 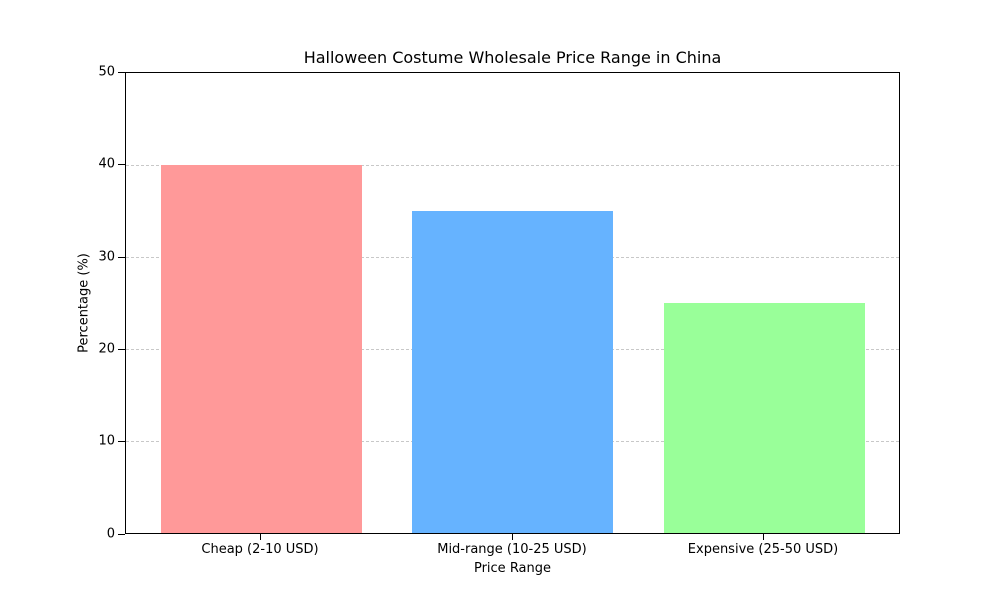 What do you see at coordinates (512, 372) in the screenshot?
I see `bar-mid-range` at bounding box center [512, 372].